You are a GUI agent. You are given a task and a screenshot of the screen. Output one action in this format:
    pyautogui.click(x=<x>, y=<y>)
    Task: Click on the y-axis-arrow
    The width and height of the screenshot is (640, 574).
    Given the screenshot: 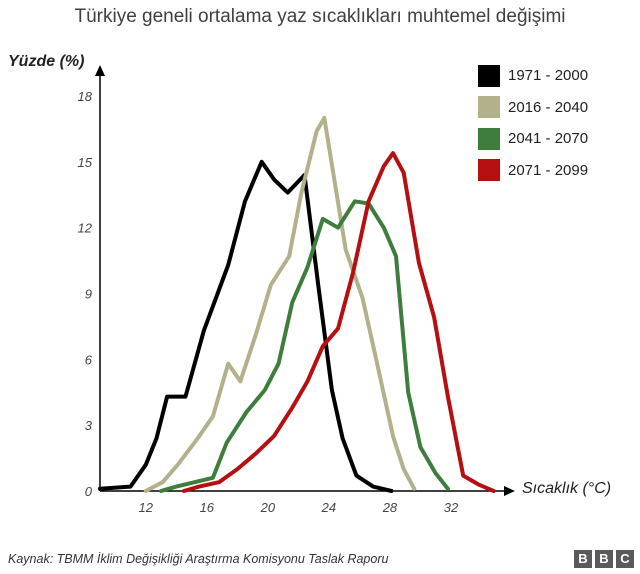 What is the action you would take?
    pyautogui.click(x=100, y=70)
    